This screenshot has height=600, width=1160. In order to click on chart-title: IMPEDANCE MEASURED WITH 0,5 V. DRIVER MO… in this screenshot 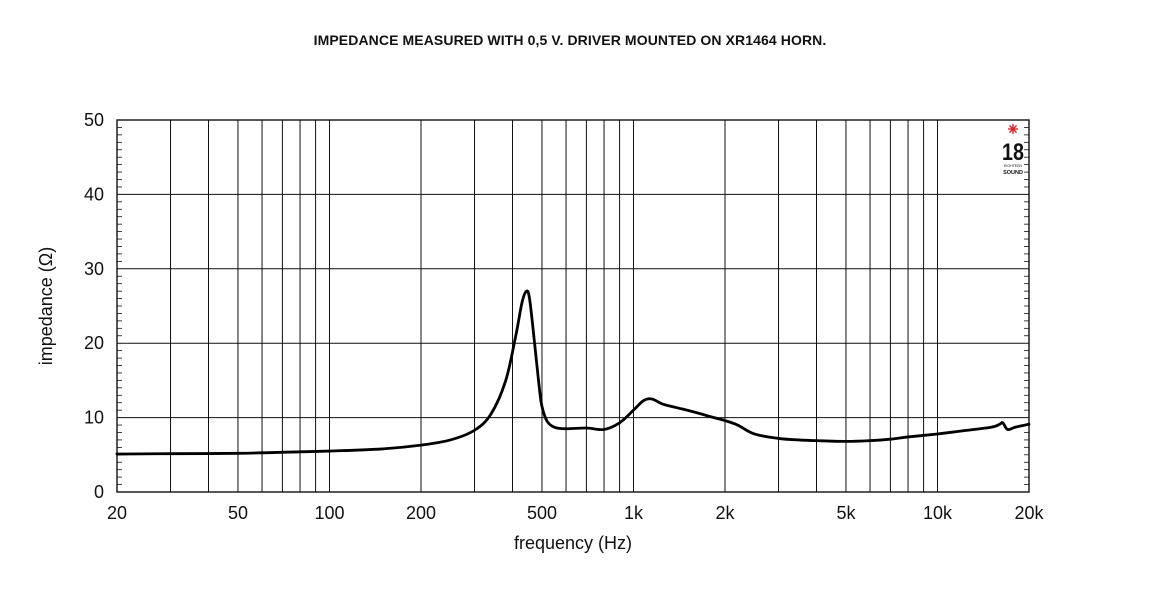, I will do `click(570, 40)`.